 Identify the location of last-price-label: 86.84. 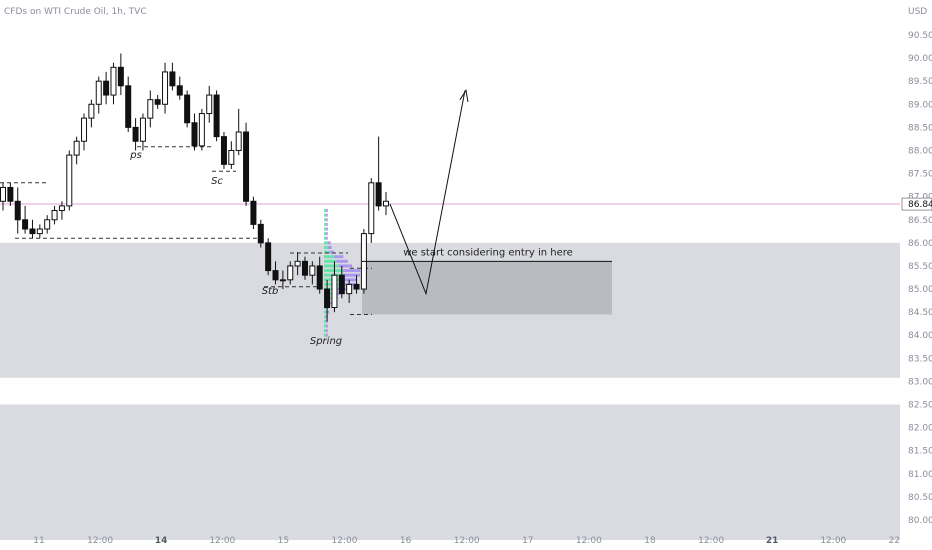
(920, 205).